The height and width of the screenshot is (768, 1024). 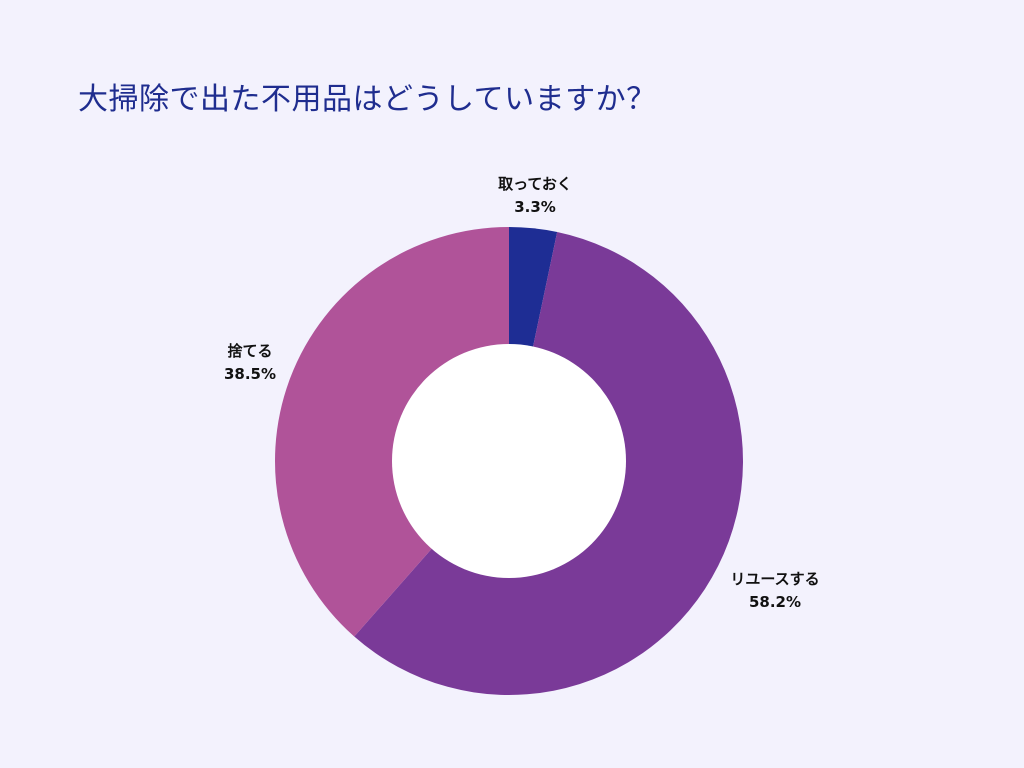 What do you see at coordinates (509, 461) in the screenshot?
I see `donut-hole` at bounding box center [509, 461].